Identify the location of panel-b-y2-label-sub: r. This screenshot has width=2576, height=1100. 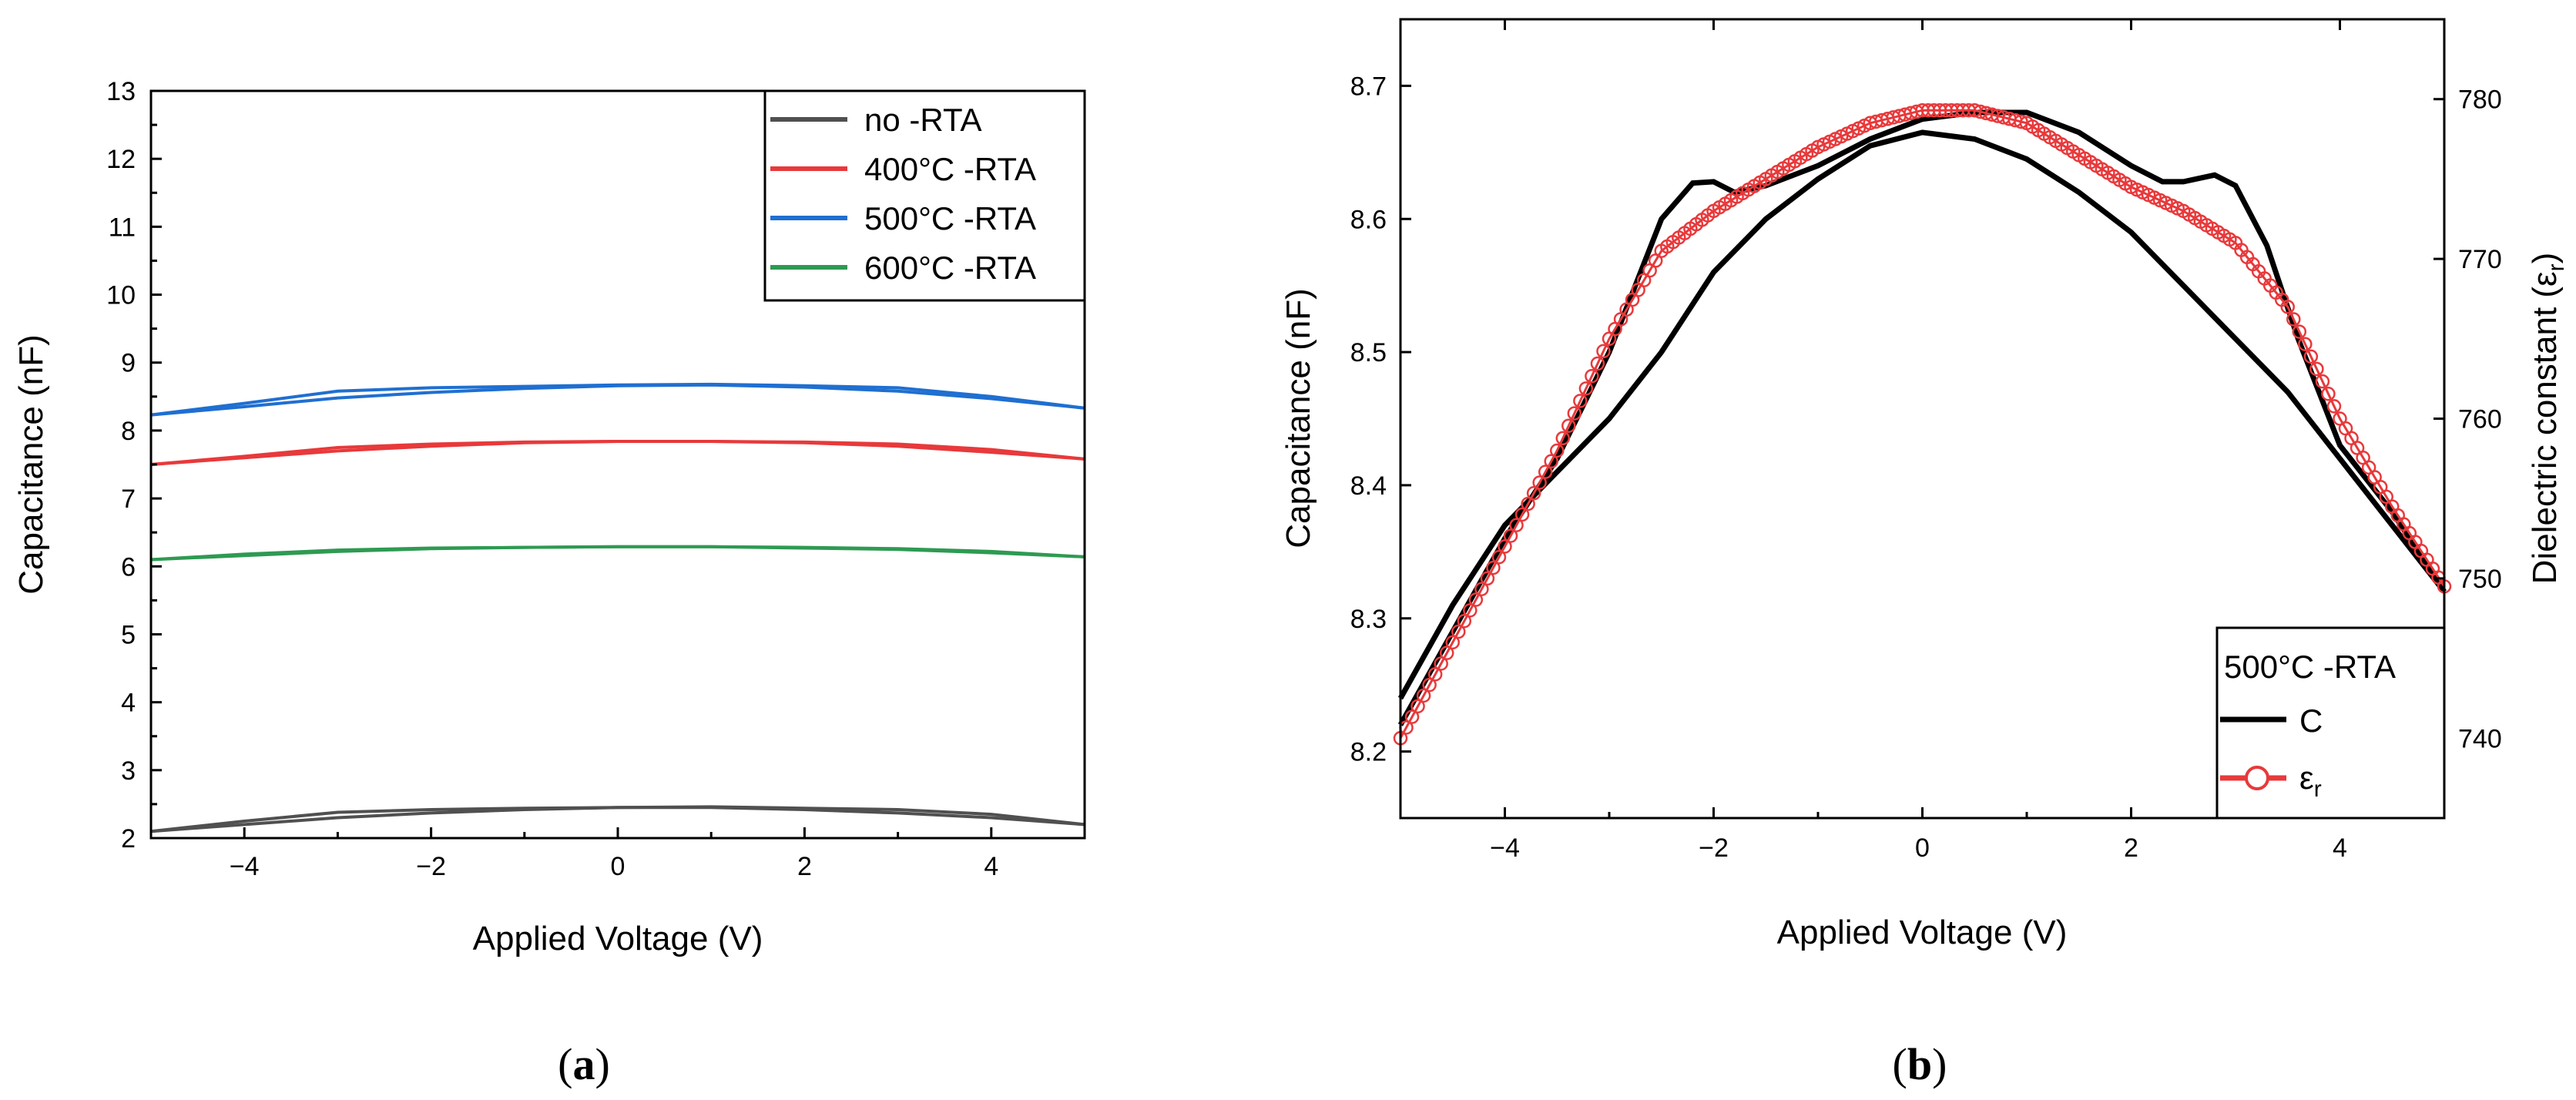
(2556, 267).